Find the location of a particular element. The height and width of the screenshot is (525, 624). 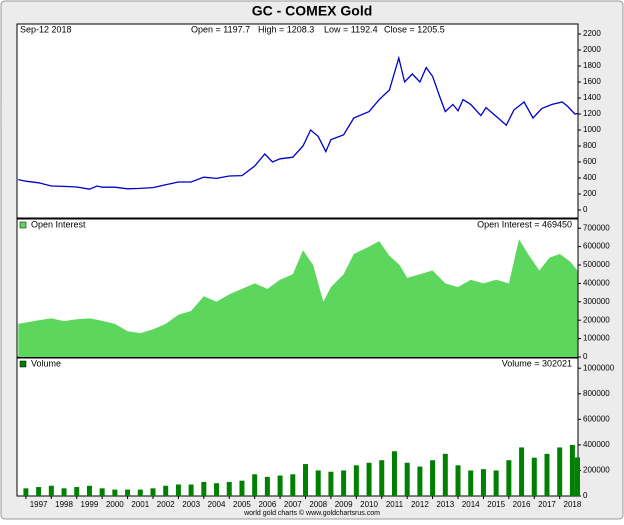

x-tick-label: 2018 is located at coordinates (573, 504).